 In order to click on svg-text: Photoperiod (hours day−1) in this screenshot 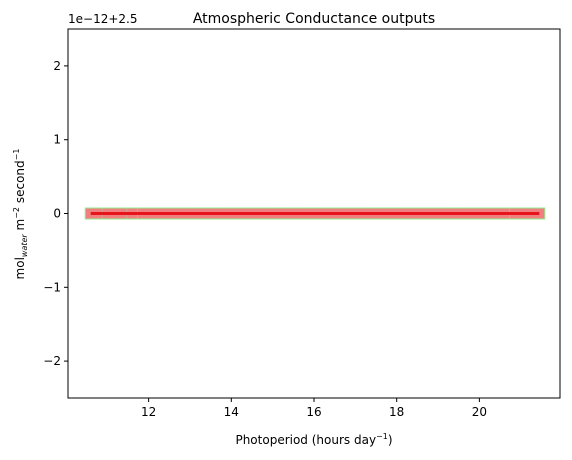, I will do `click(313, 439)`.